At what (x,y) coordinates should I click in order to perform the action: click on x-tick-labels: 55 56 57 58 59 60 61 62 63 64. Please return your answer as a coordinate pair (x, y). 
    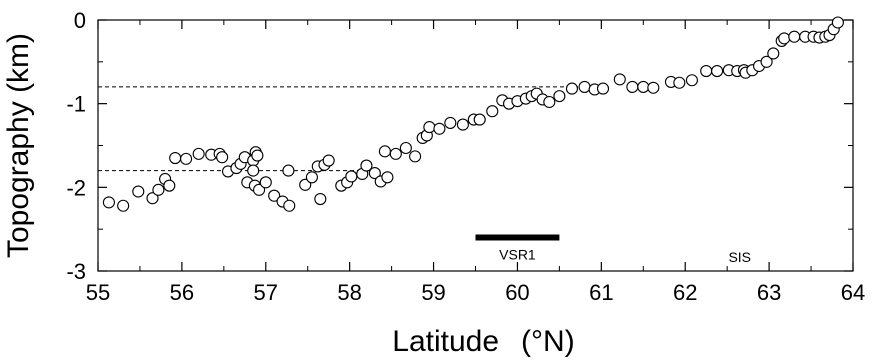
    Looking at the image, I should click on (475, 292).